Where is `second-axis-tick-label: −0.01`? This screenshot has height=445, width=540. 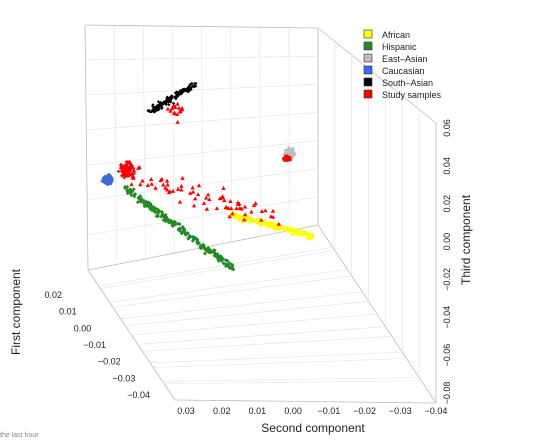
second-axis-tick-label: −0.01 is located at coordinates (328, 411).